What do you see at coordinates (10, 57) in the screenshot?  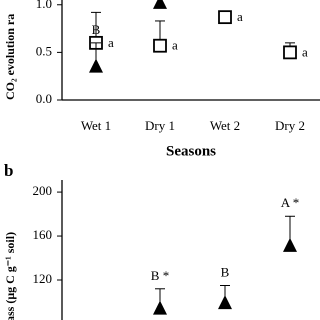 I see `y-axis-title: CO₂ evolution ra` at bounding box center [10, 57].